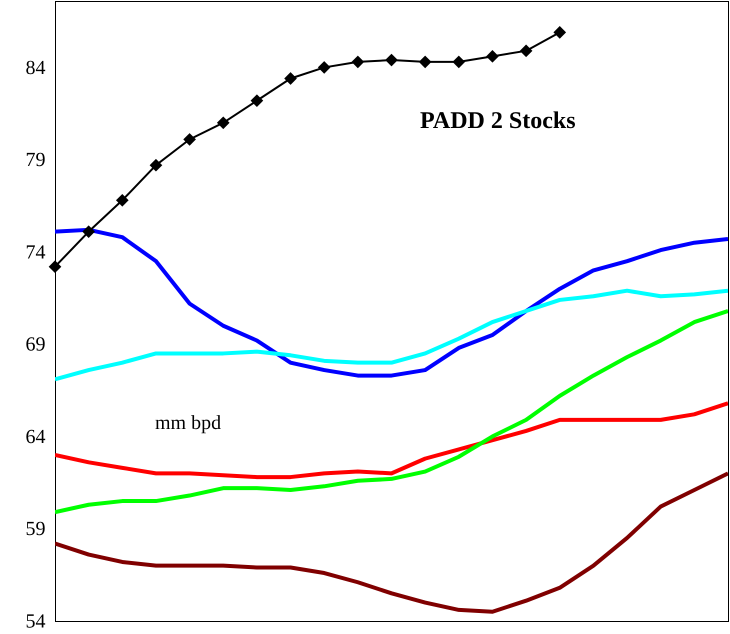  What do you see at coordinates (36, 437) in the screenshot?
I see `y-tick-label: 64` at bounding box center [36, 437].